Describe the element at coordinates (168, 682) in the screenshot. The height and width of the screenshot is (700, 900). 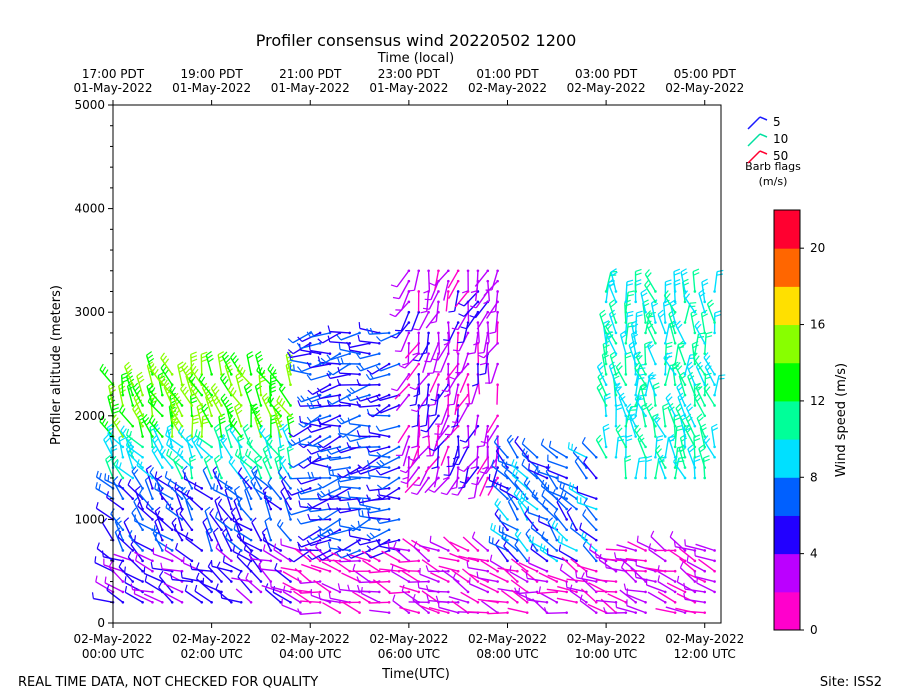
I see `footer-quality-note: REAL TIME DATA, NOT CHECKED FOR QUALITY` at that location.